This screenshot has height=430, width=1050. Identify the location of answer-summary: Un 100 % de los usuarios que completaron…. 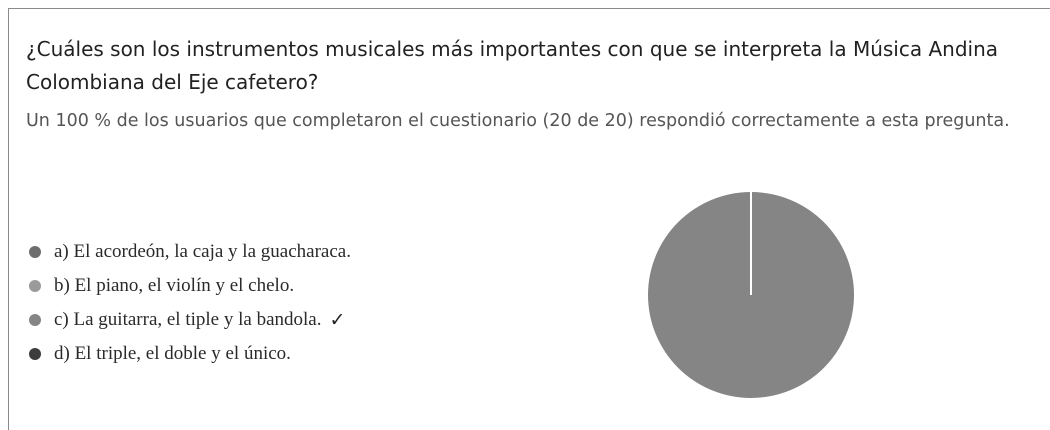
(518, 121).